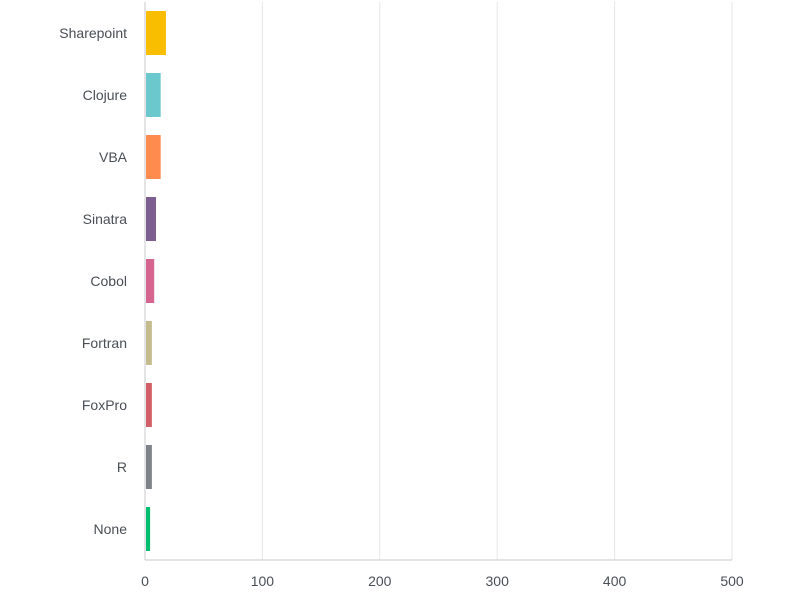  What do you see at coordinates (149, 343) in the screenshot?
I see `bar-fortran` at bounding box center [149, 343].